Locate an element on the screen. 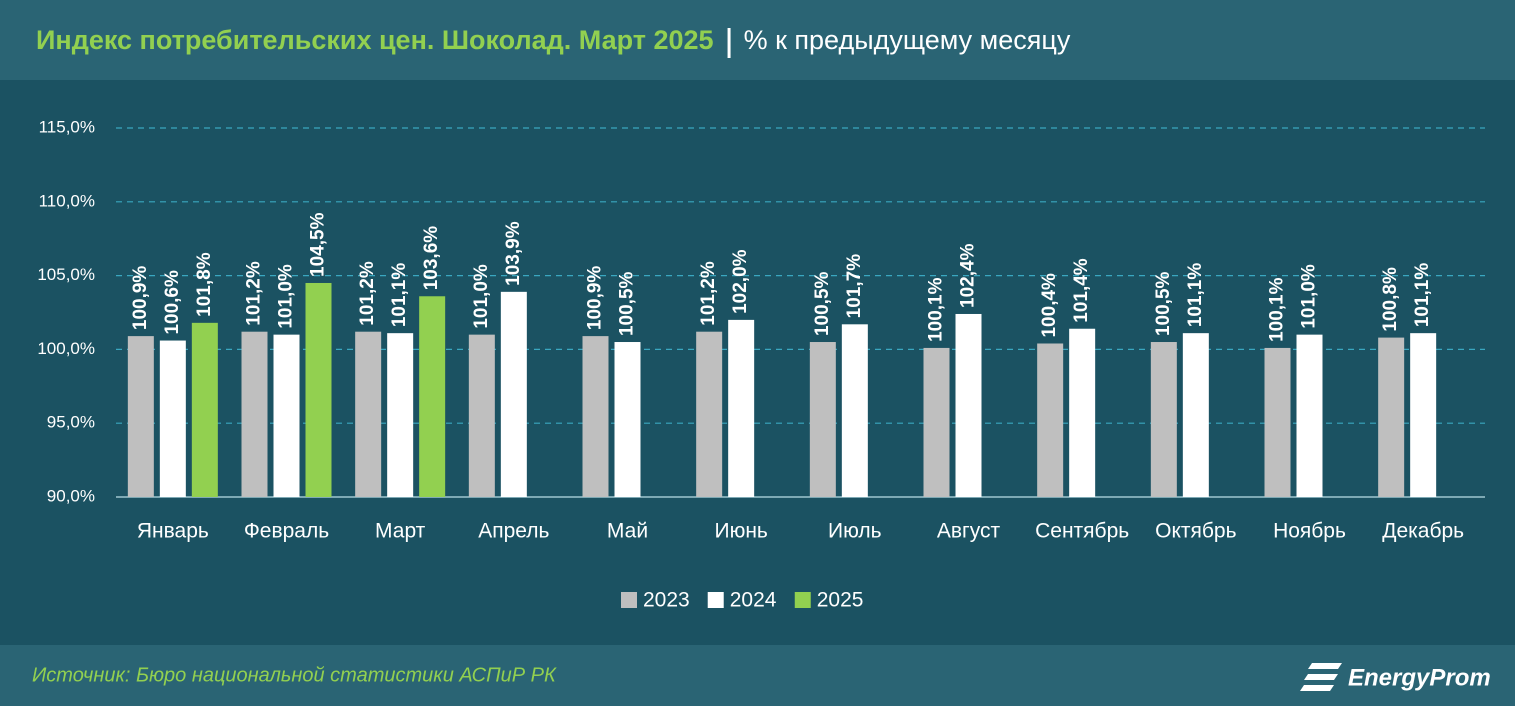  y-tick-label: 115,0% is located at coordinates (67, 126).